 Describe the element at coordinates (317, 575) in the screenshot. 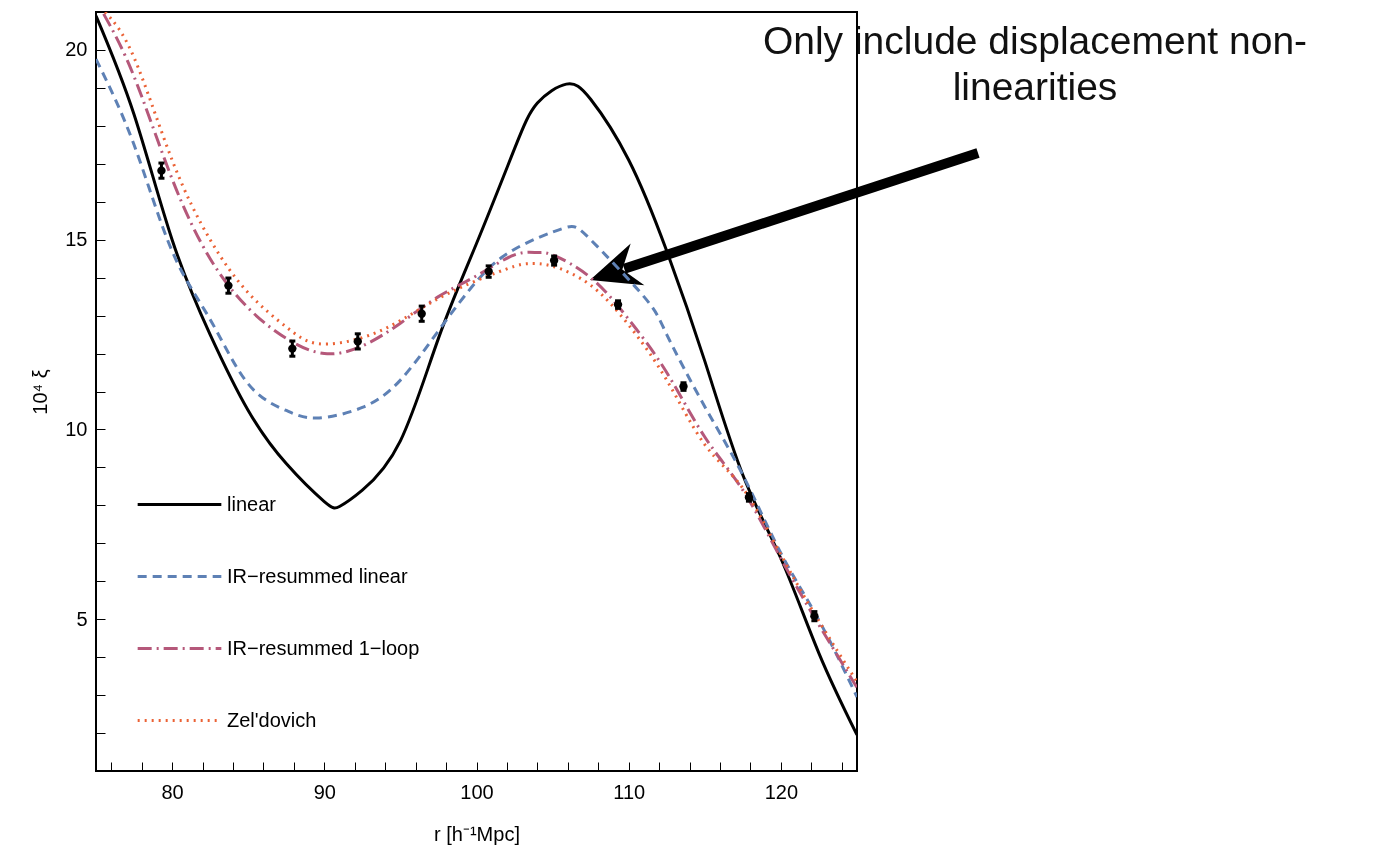

I see `legend-label: IR−resummed linear` at that location.